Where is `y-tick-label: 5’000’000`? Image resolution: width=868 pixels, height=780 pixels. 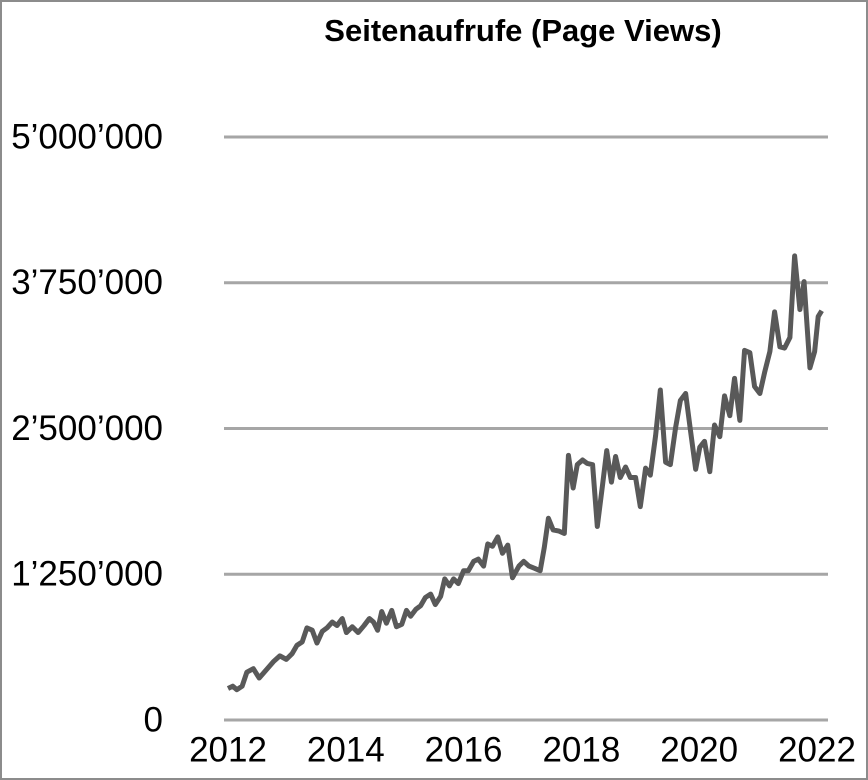
y-tick-label: 5’000’000 is located at coordinates (87, 136).